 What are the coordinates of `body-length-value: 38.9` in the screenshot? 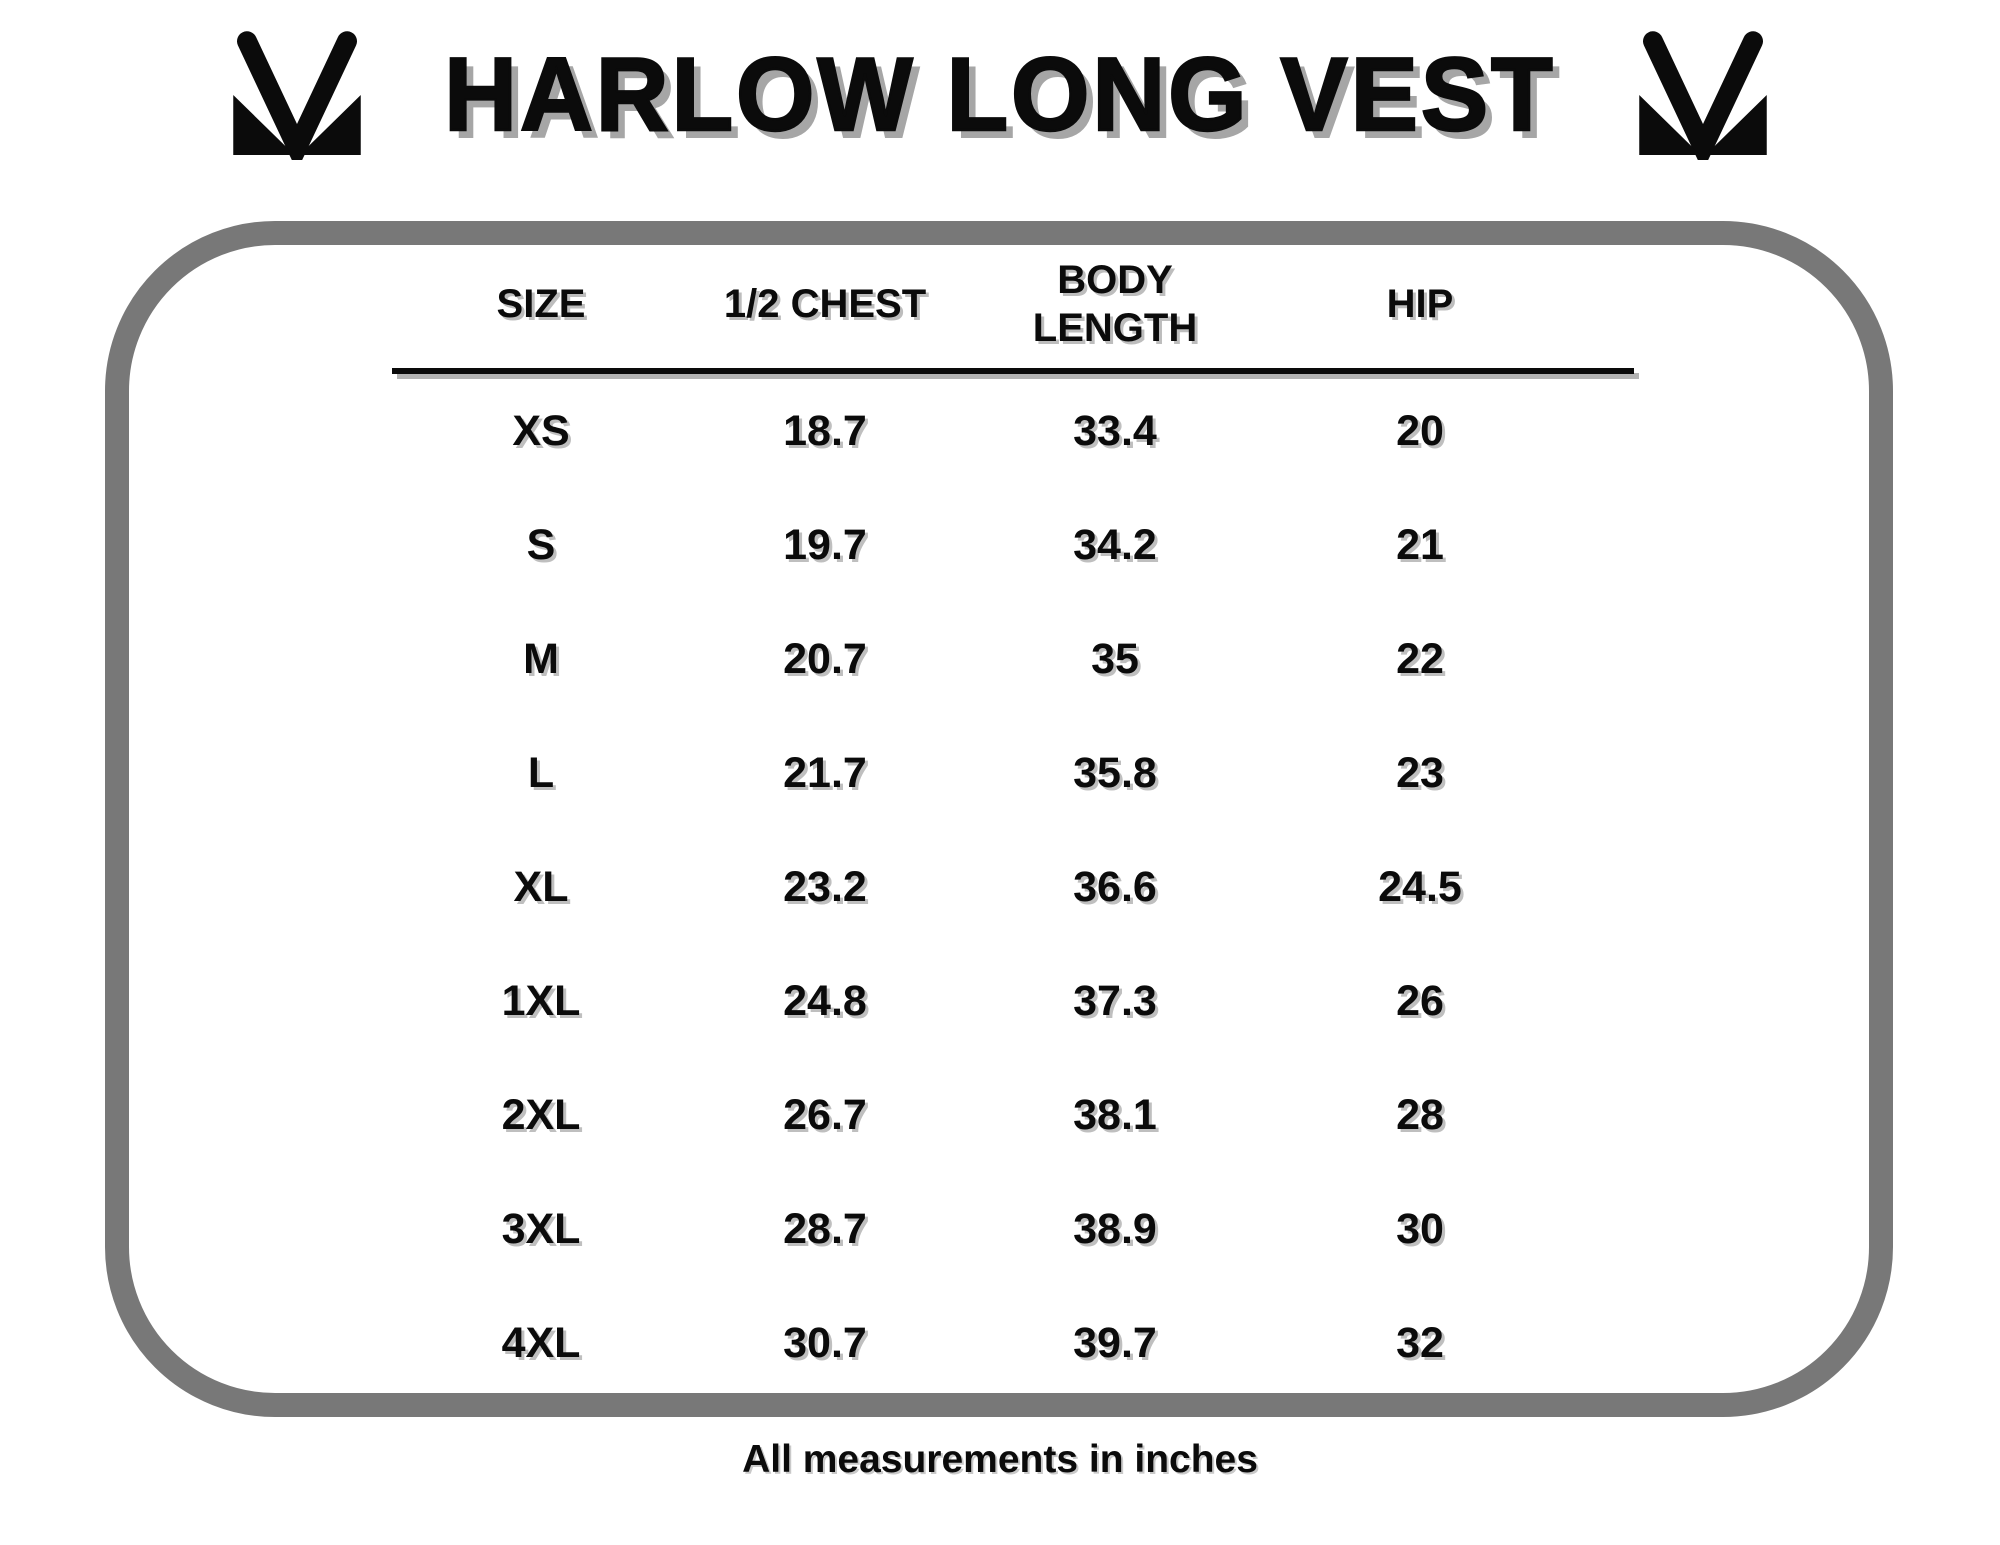 It's located at (1115, 1228).